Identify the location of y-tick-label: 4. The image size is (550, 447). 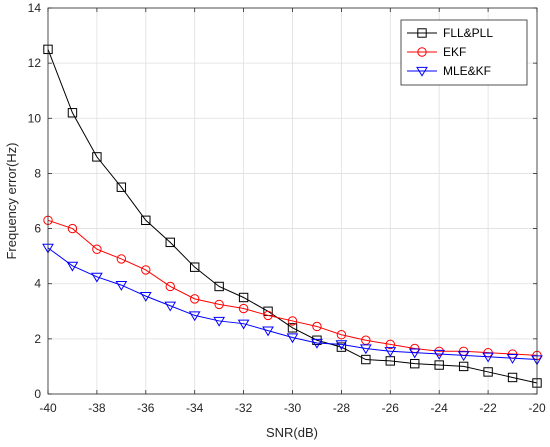
(37, 284).